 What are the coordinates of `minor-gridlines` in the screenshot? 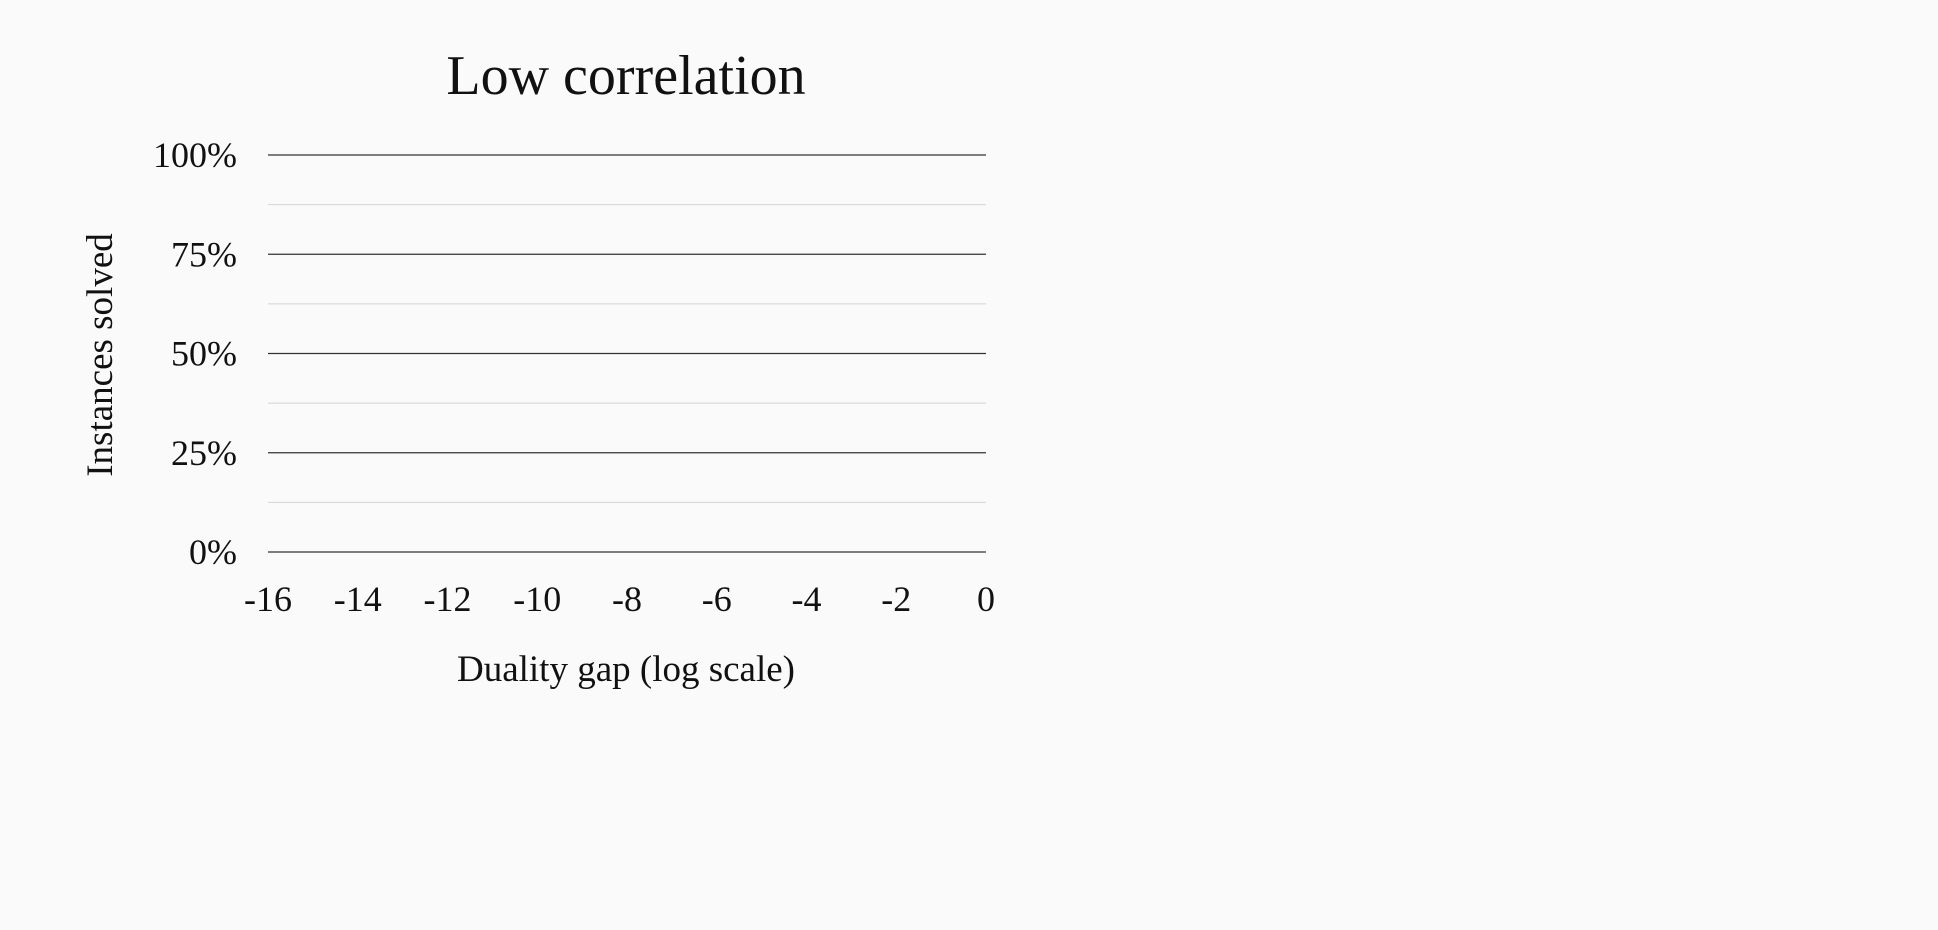 It's located at (627, 353).